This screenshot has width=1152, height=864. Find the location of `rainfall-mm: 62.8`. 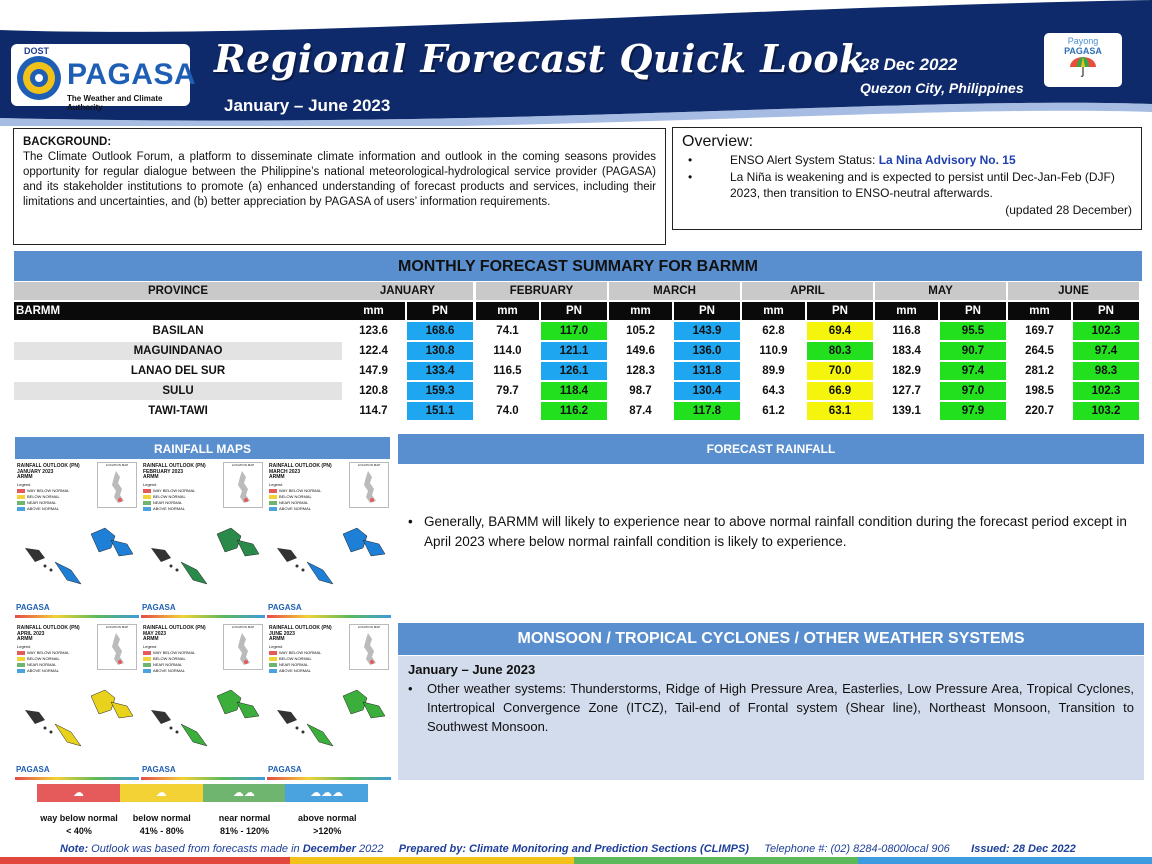

rainfall-mm: 62.8 is located at coordinates (773, 331).